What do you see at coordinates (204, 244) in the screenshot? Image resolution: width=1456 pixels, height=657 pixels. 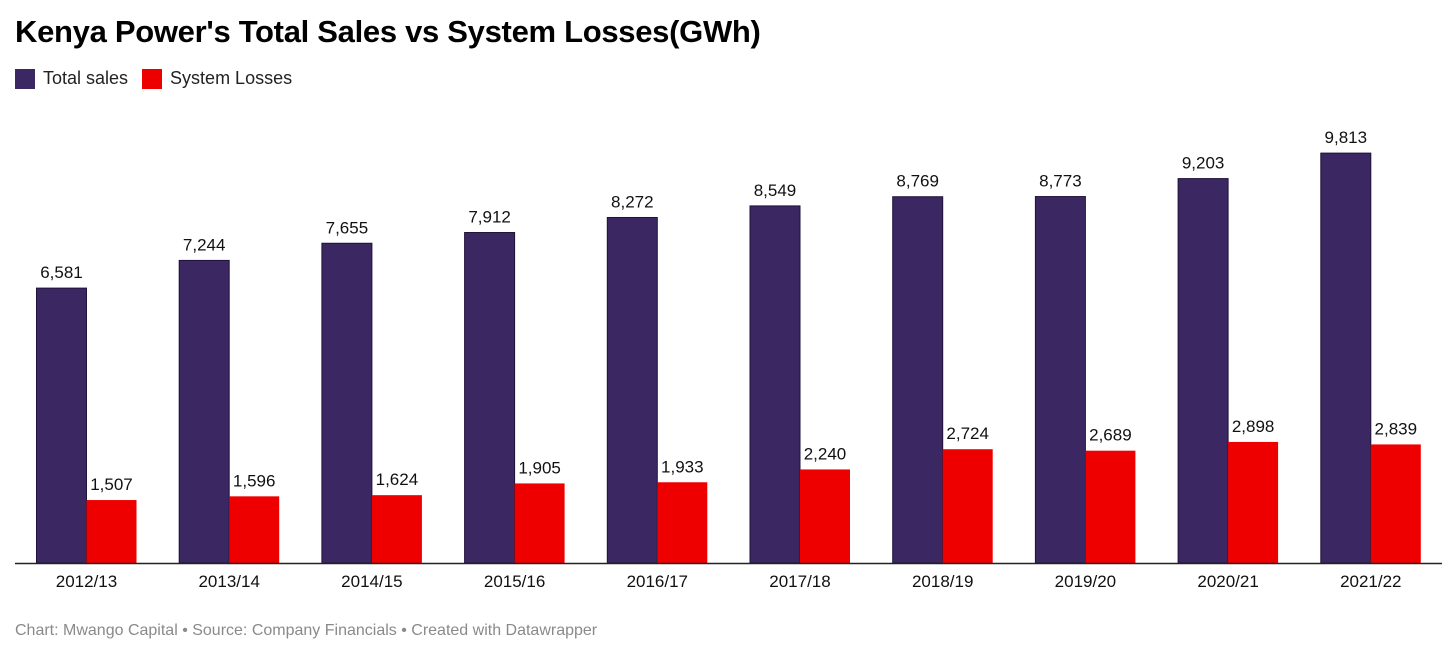 I see `value-label-total-sales: 7,244` at bounding box center [204, 244].